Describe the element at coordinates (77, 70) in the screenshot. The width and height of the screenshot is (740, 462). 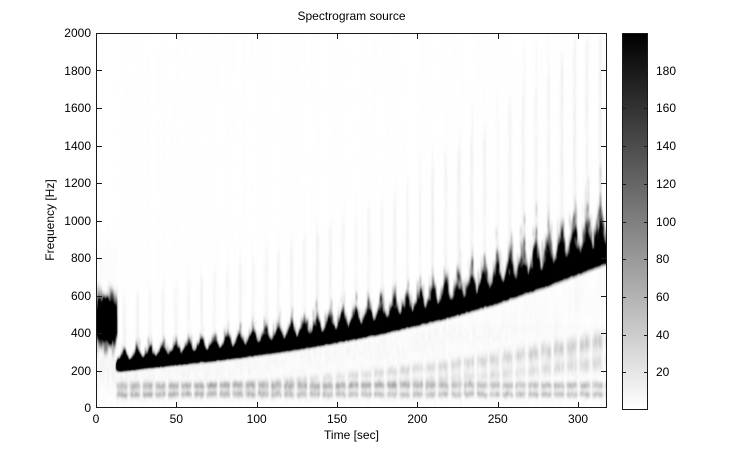
I see `y-tick-label: 1800` at that location.